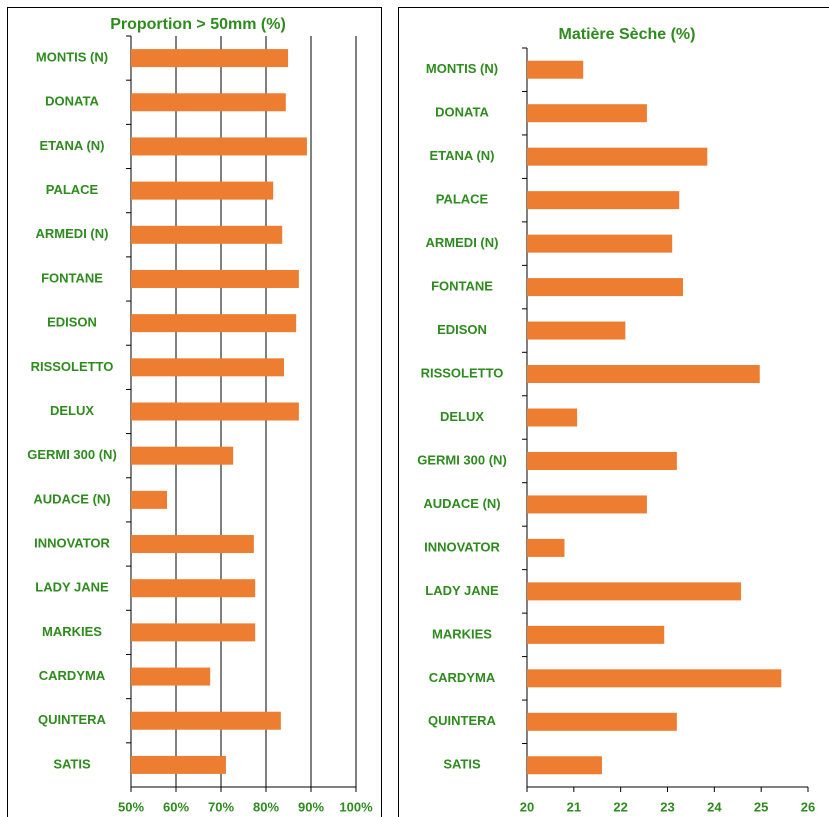 The image size is (829, 817). I want to click on x-tick-label: 24, so click(714, 806).